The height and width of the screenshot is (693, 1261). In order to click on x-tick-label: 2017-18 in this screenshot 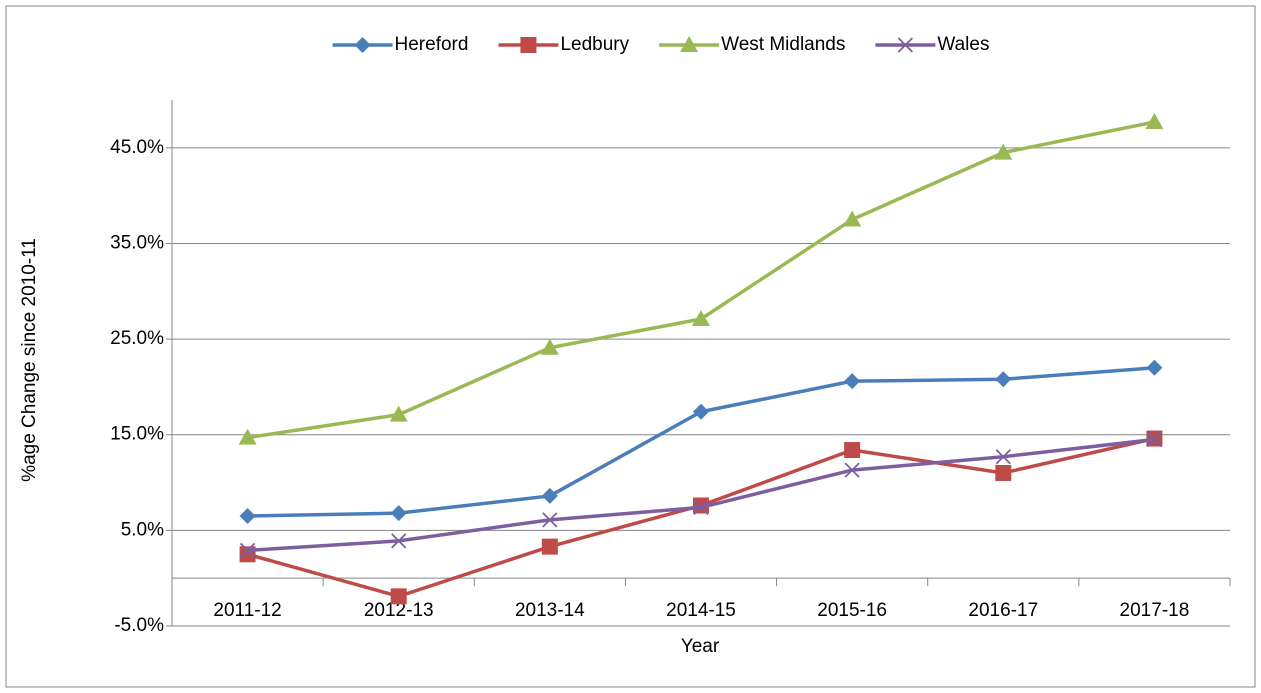, I will do `click(1155, 610)`.